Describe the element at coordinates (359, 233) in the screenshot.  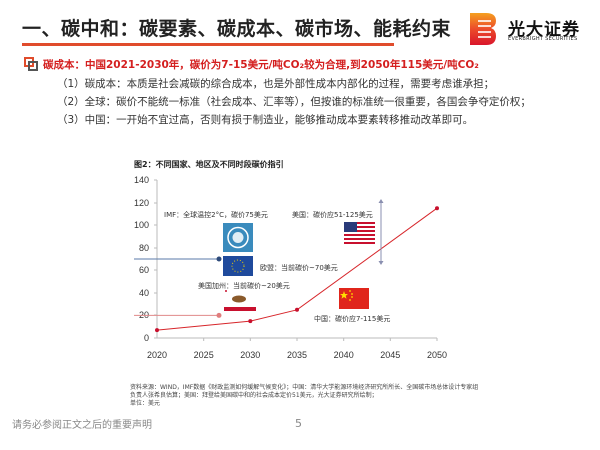
I see `us-flag-icon` at that location.